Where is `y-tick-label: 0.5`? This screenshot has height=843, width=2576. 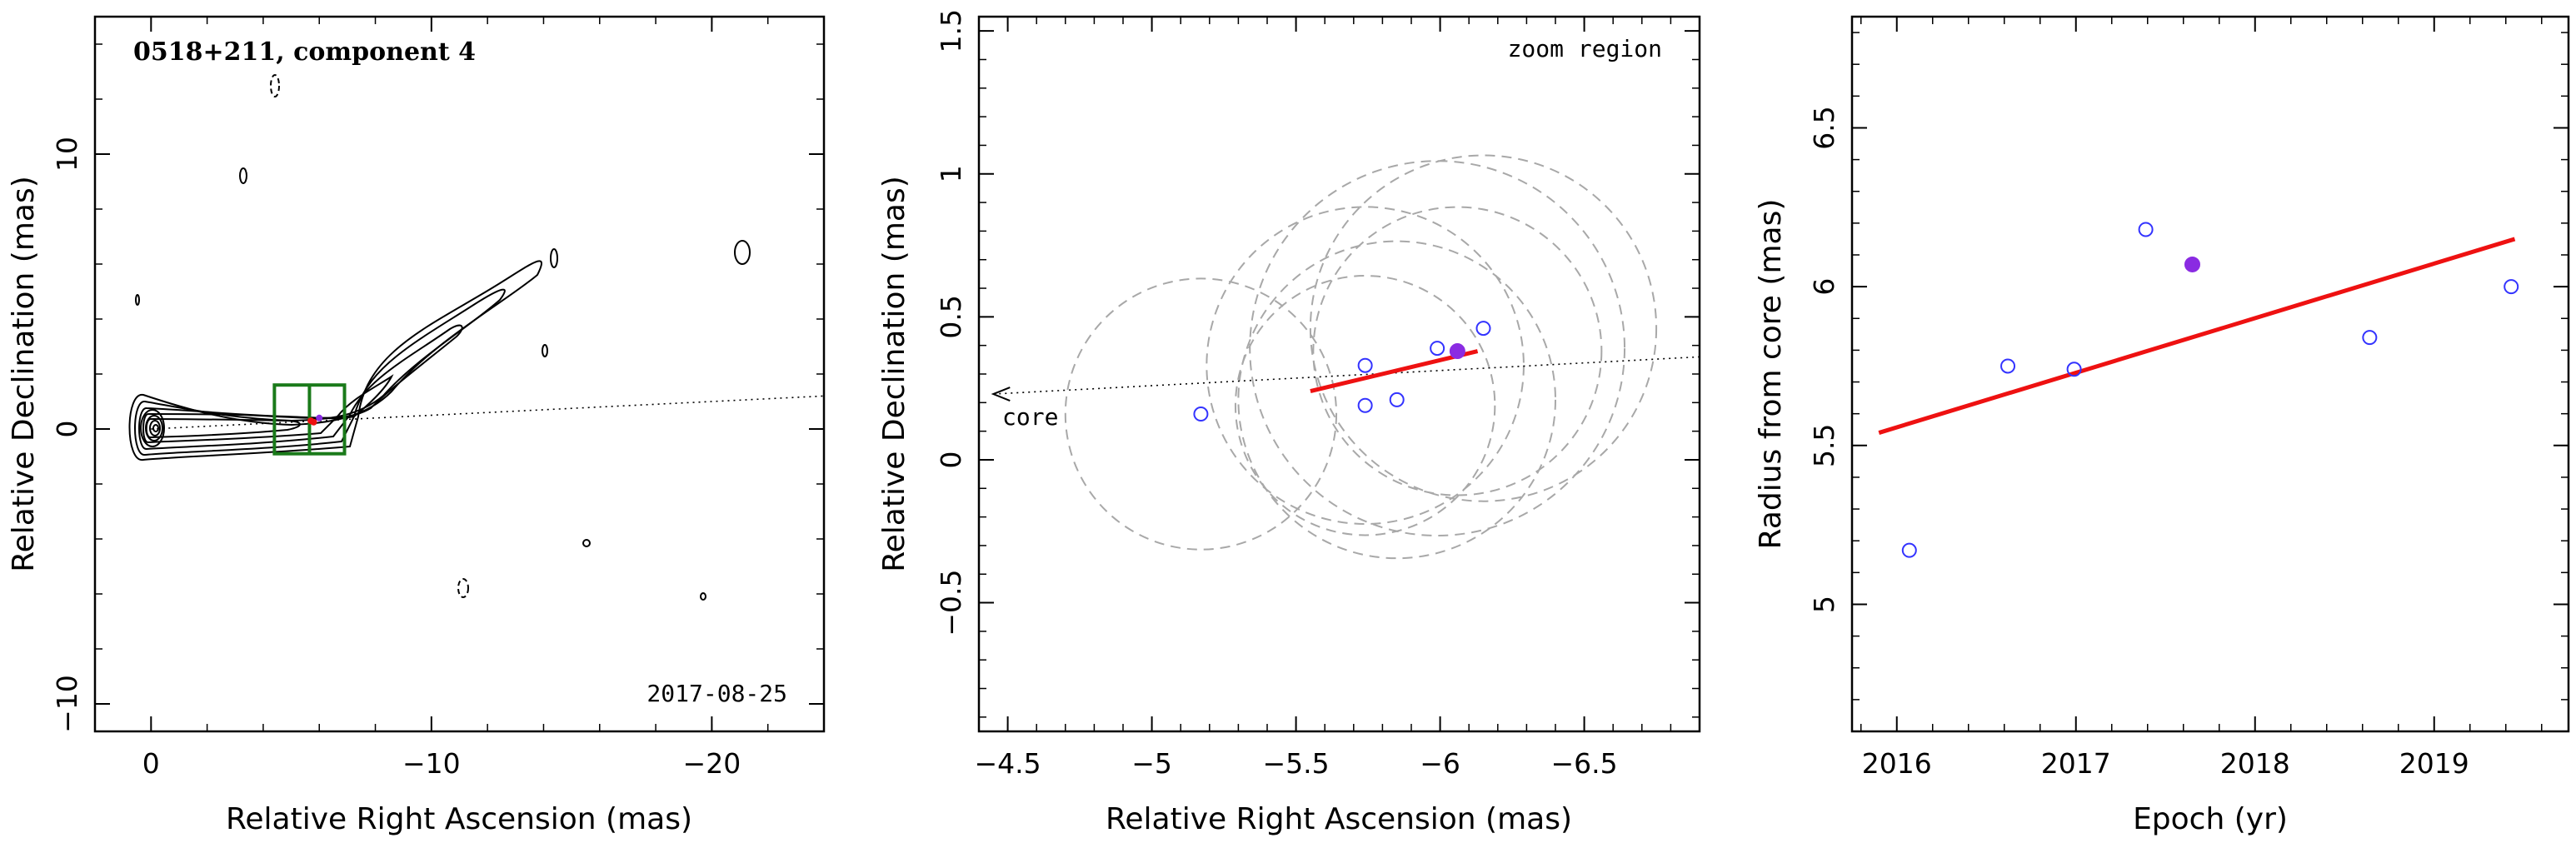
y-tick-label: 0.5 is located at coordinates (951, 316).